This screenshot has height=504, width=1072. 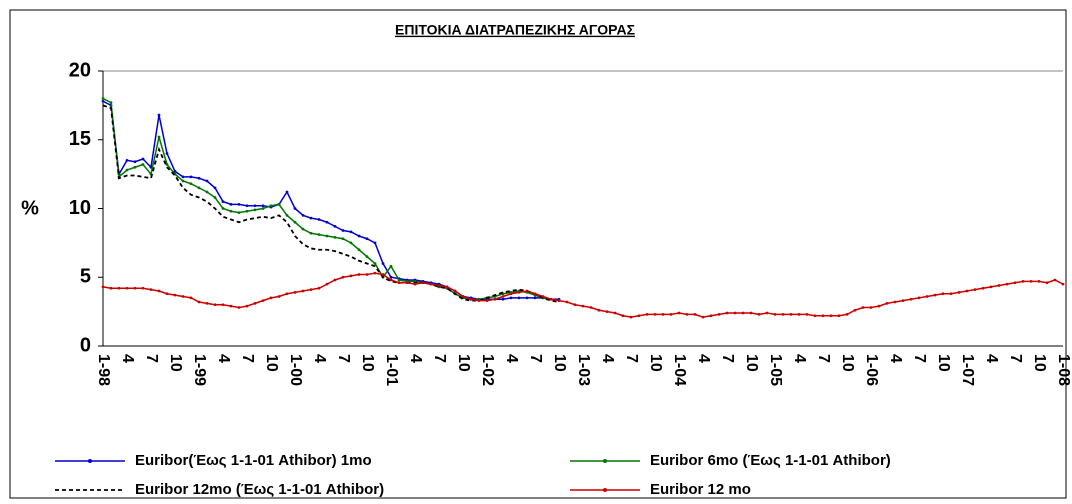 I want to click on chart-title: ΕΠΙΤΟΚΙΑ ΔΙΑΤΡΑΠΕΖΙΚΗΣ ΑΓΟΡΑΣ, so click(x=515, y=30).